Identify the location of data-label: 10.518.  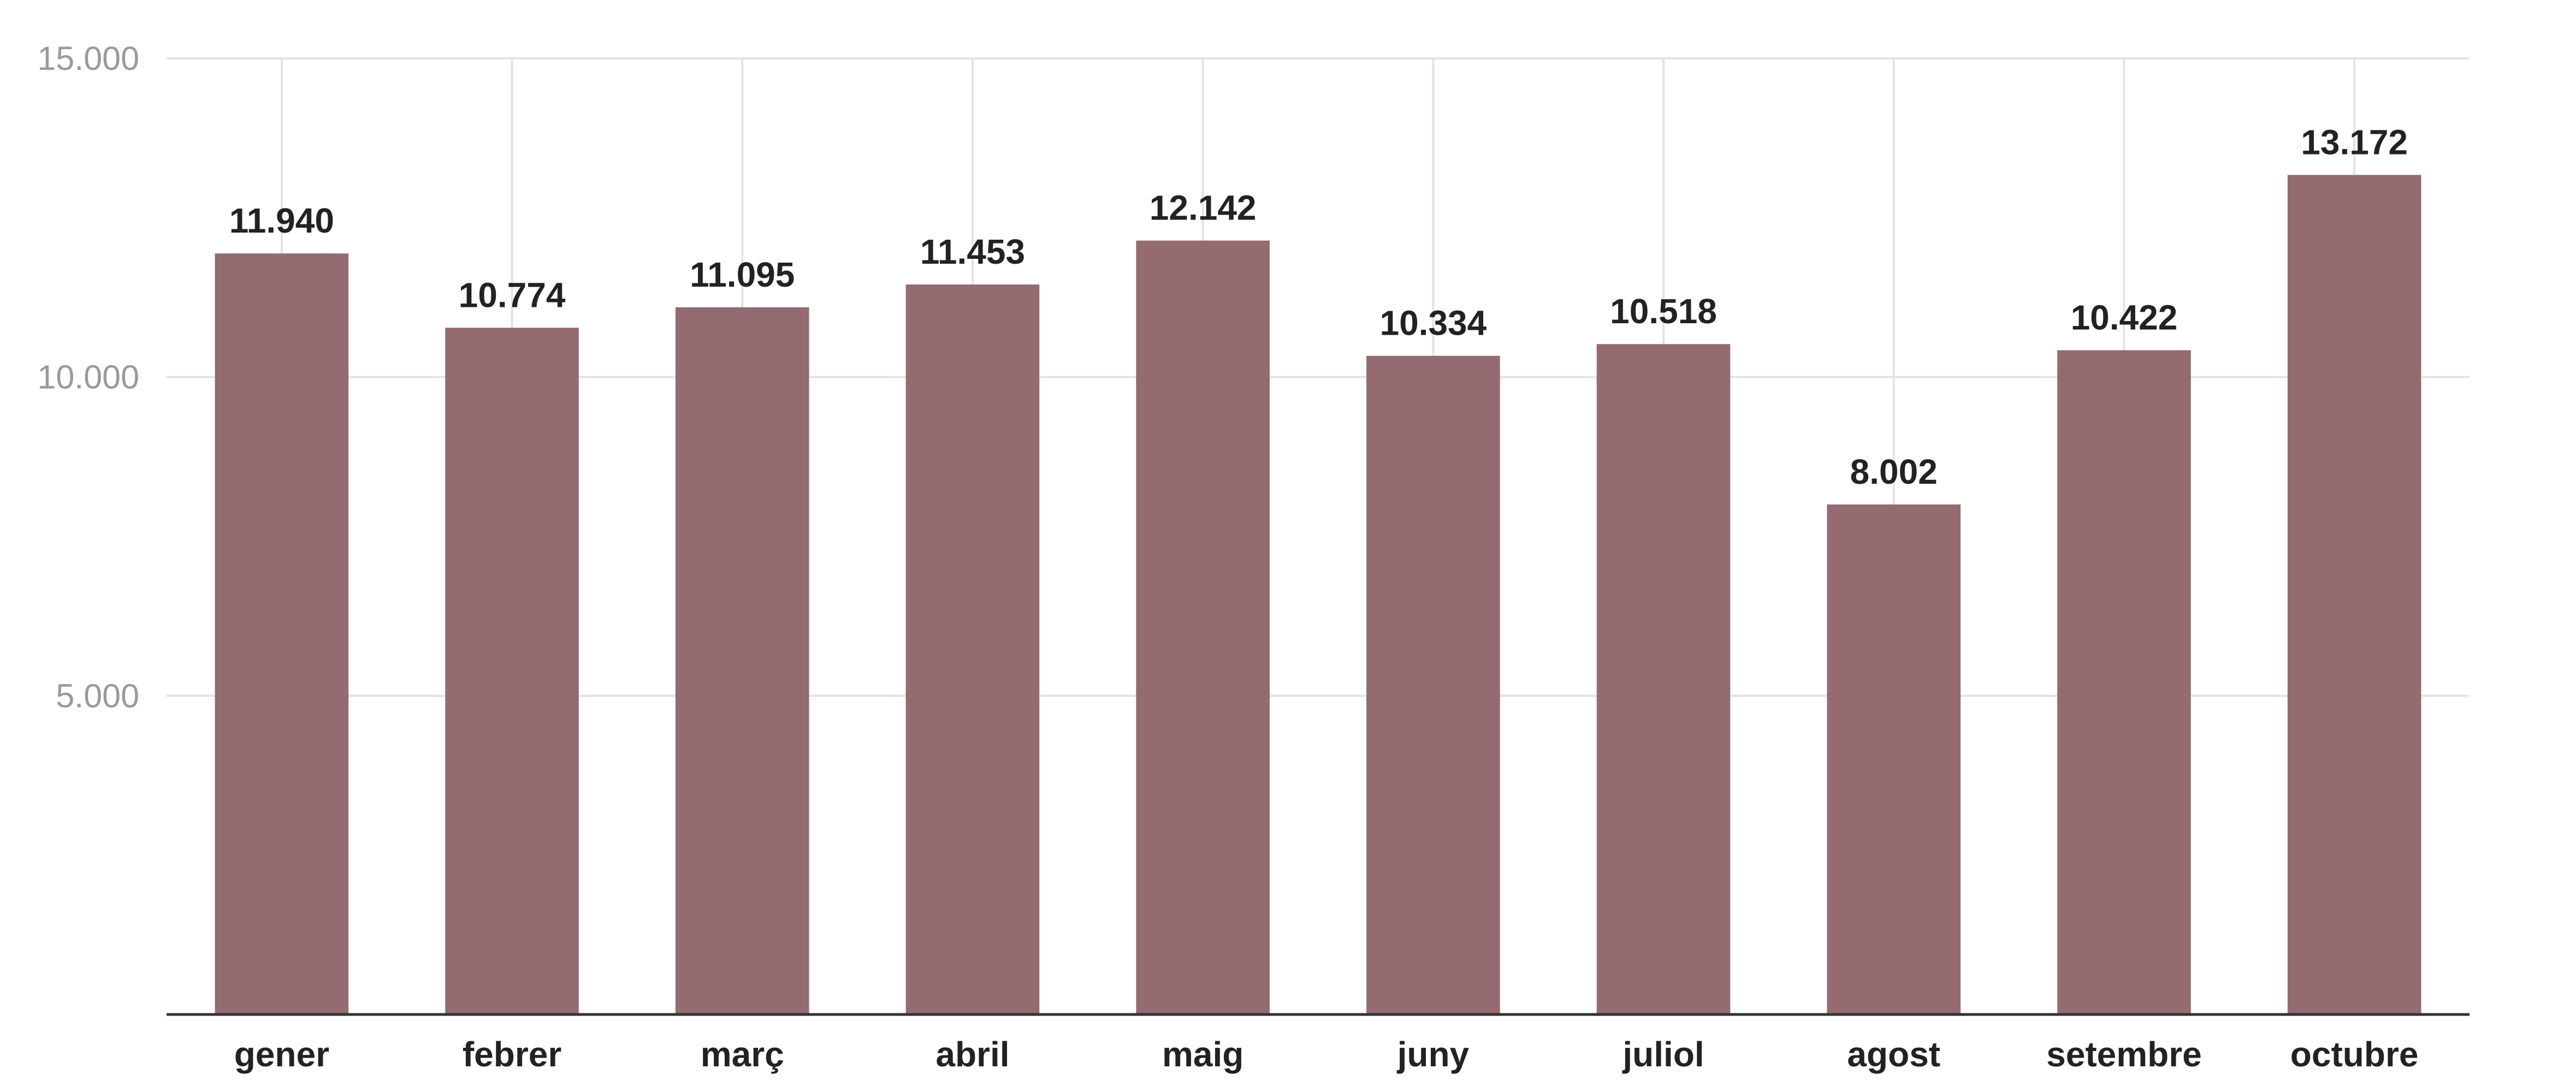
(1663, 311).